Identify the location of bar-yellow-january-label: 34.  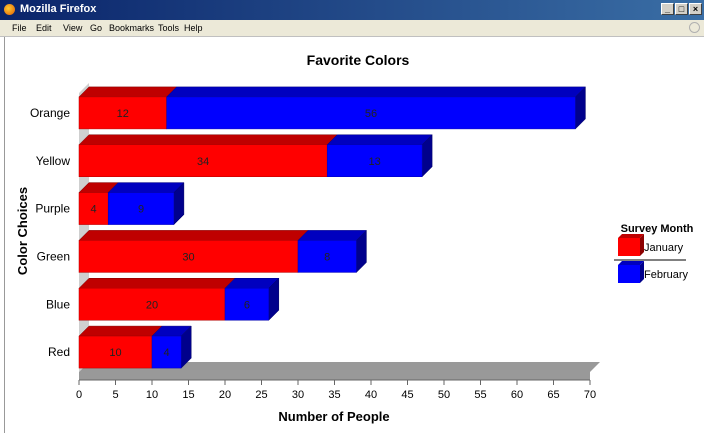
(203, 162).